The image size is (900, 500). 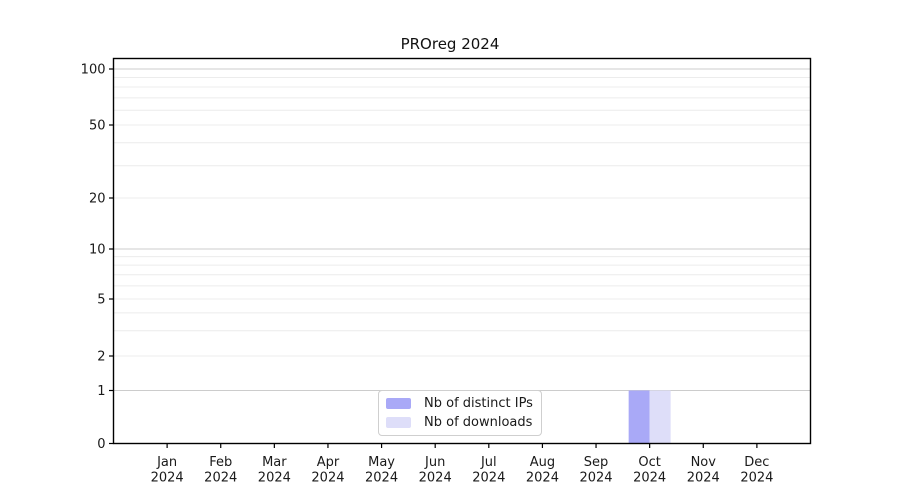 I want to click on y-tick-label: 20, so click(x=97, y=199).